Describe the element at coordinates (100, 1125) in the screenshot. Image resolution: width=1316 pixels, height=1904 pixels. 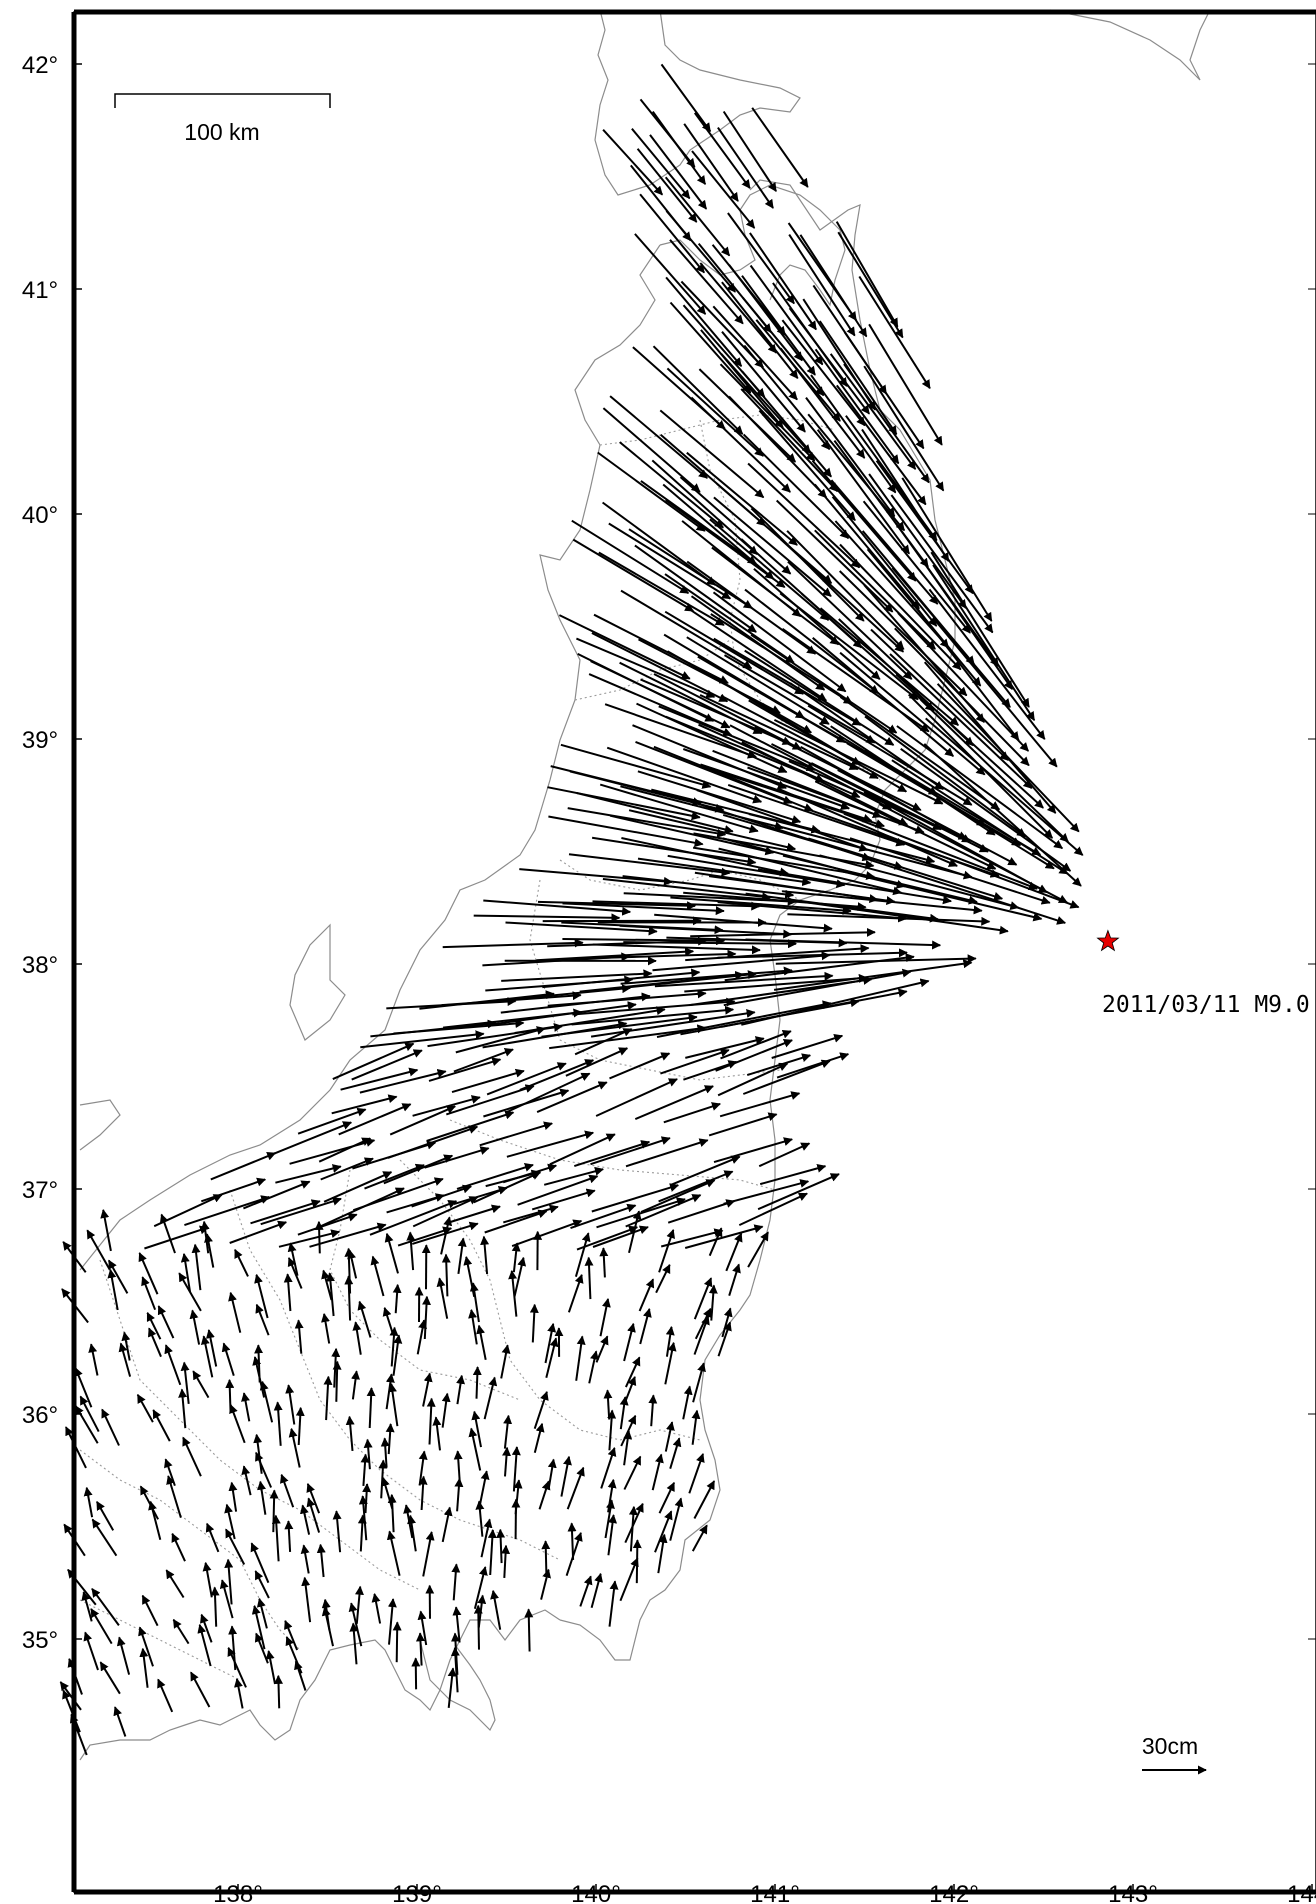
I see `coast-noto` at that location.